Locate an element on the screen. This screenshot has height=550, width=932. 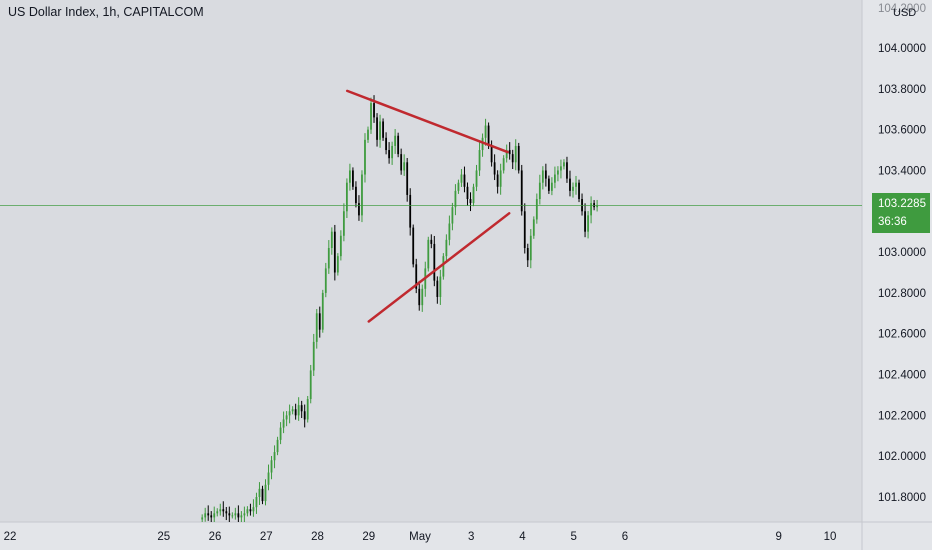
y-tick-label: 102.6000 is located at coordinates (902, 335).